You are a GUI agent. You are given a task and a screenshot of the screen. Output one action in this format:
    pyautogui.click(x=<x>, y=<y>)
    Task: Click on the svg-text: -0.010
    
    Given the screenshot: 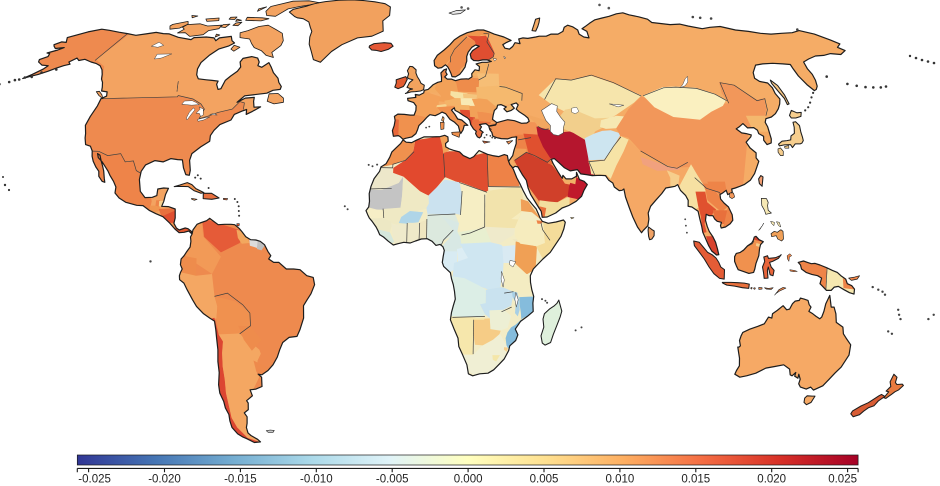 What is the action you would take?
    pyautogui.click(x=316, y=480)
    